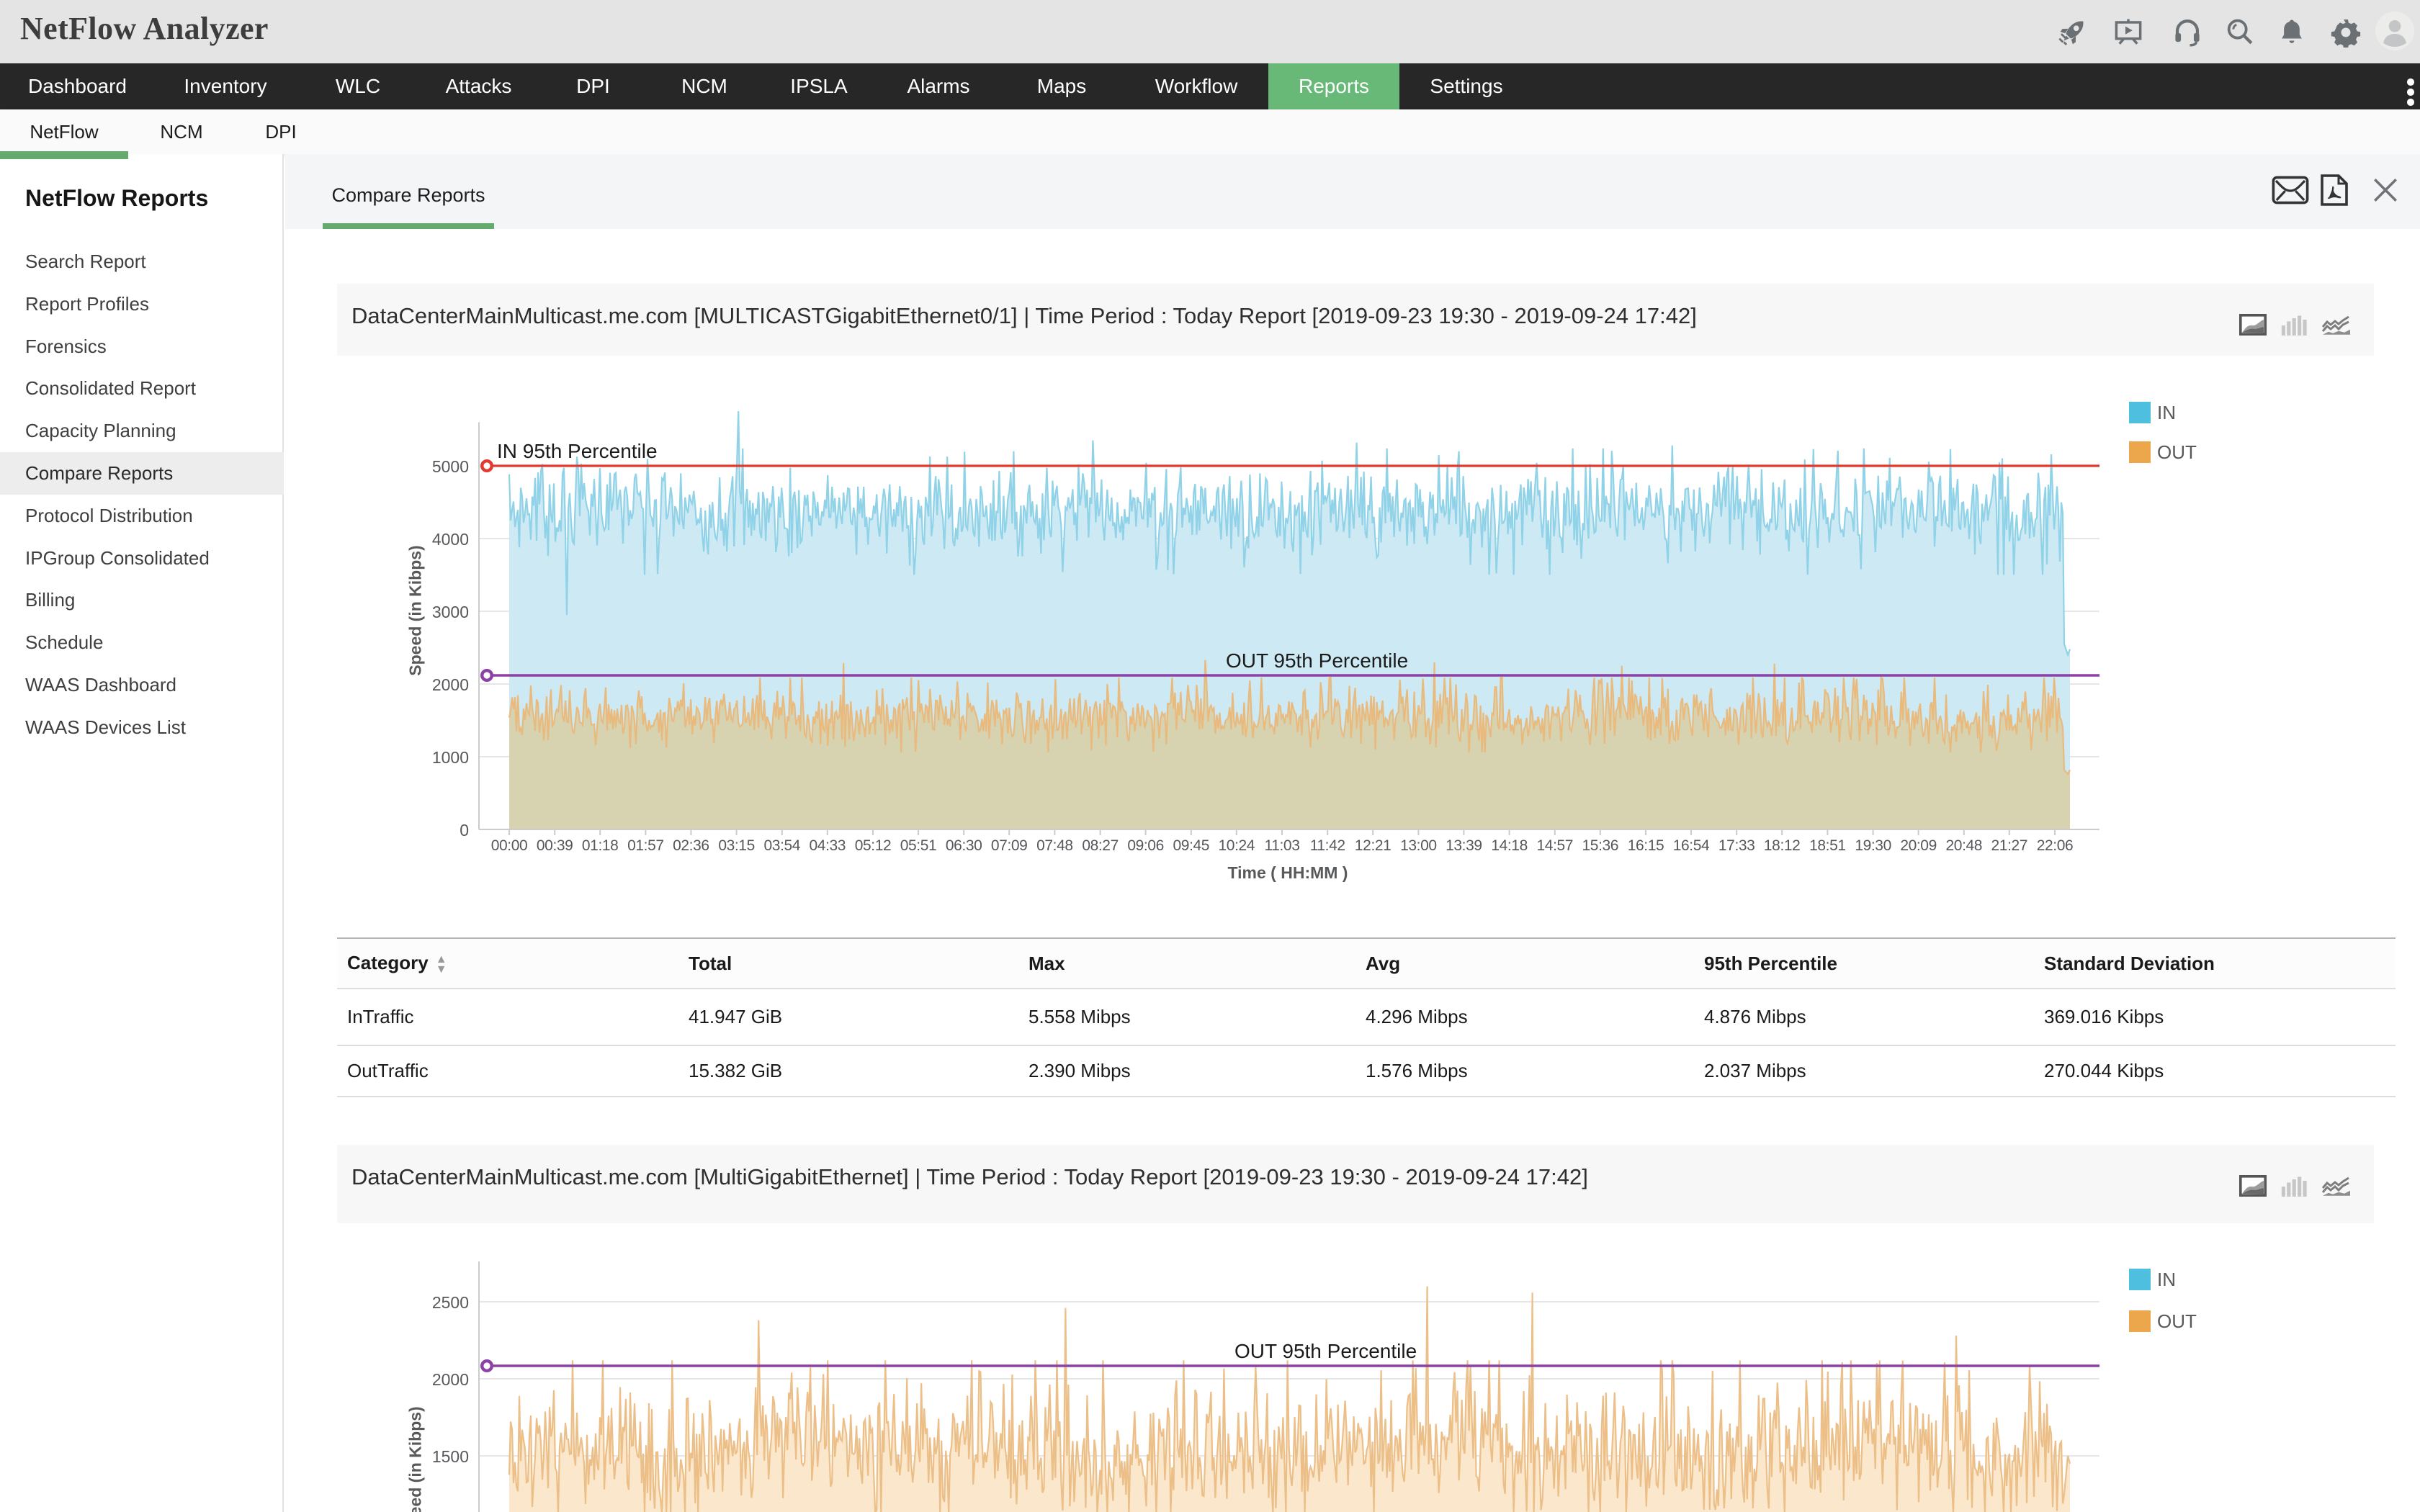 This screenshot has height=1512, width=2420. What do you see at coordinates (1054, 845) in the screenshot?
I see `svg-text: 07:48` at bounding box center [1054, 845].